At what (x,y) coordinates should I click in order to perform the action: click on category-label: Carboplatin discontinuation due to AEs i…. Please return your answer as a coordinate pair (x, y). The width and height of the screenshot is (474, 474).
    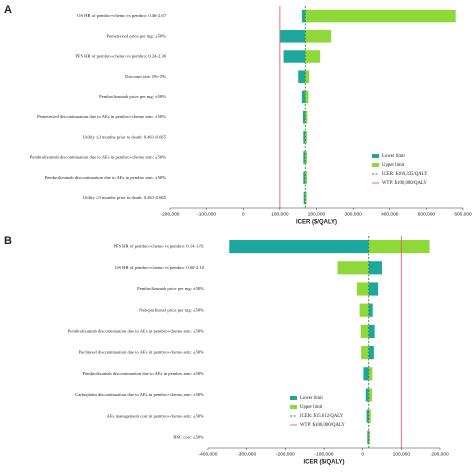
    Looking at the image, I should click on (139, 394).